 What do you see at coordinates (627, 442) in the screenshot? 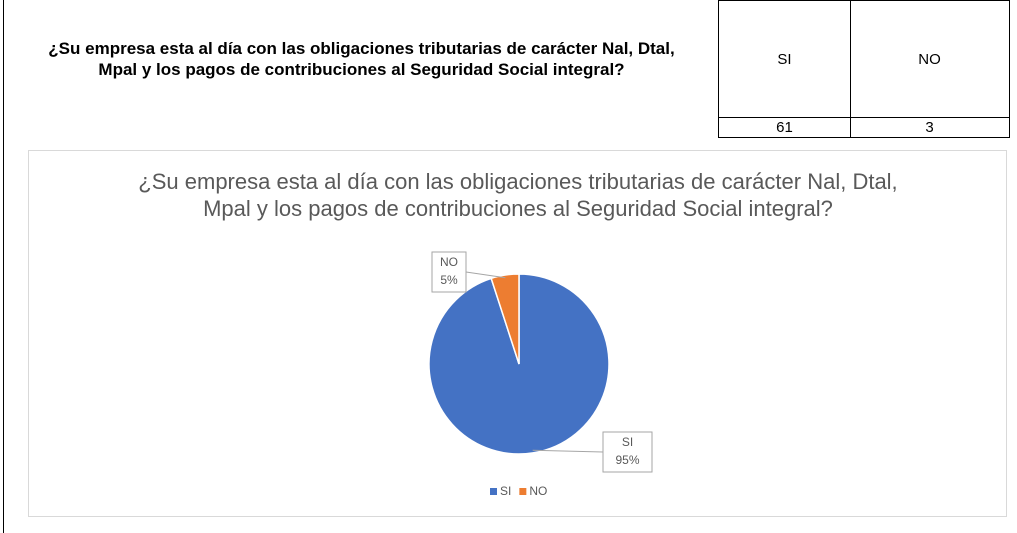
I see `data-label-category: SI` at bounding box center [627, 442].